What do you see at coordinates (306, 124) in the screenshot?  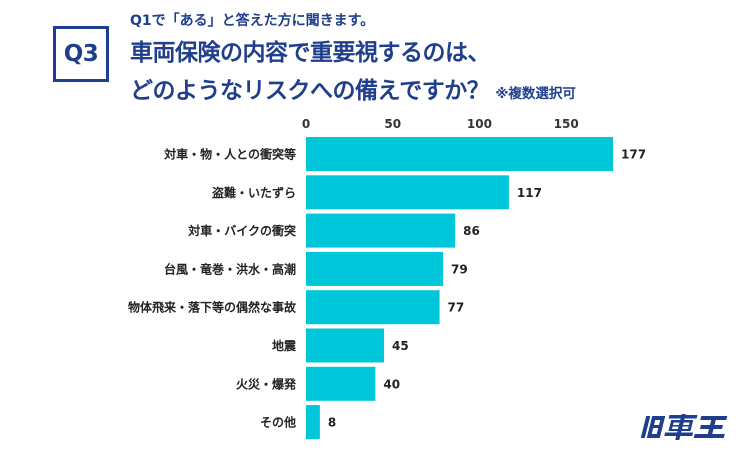 I see `x-tick-label: 0` at bounding box center [306, 124].